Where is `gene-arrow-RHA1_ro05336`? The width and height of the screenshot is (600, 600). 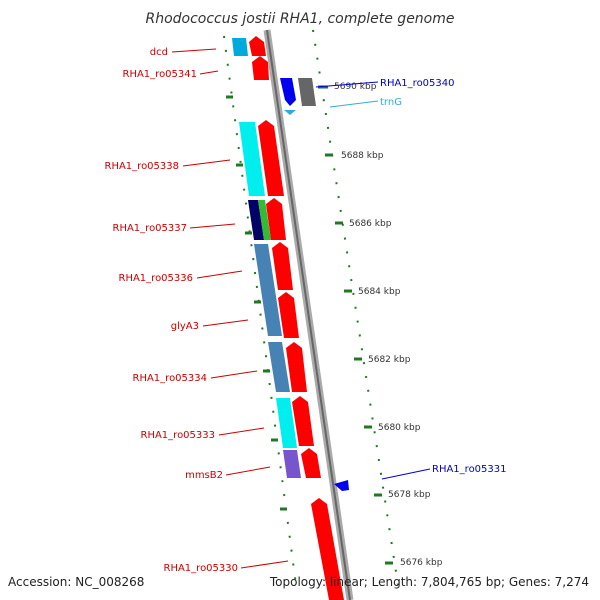 gene-arrow-RHA1_ro05336 is located at coordinates (282, 266).